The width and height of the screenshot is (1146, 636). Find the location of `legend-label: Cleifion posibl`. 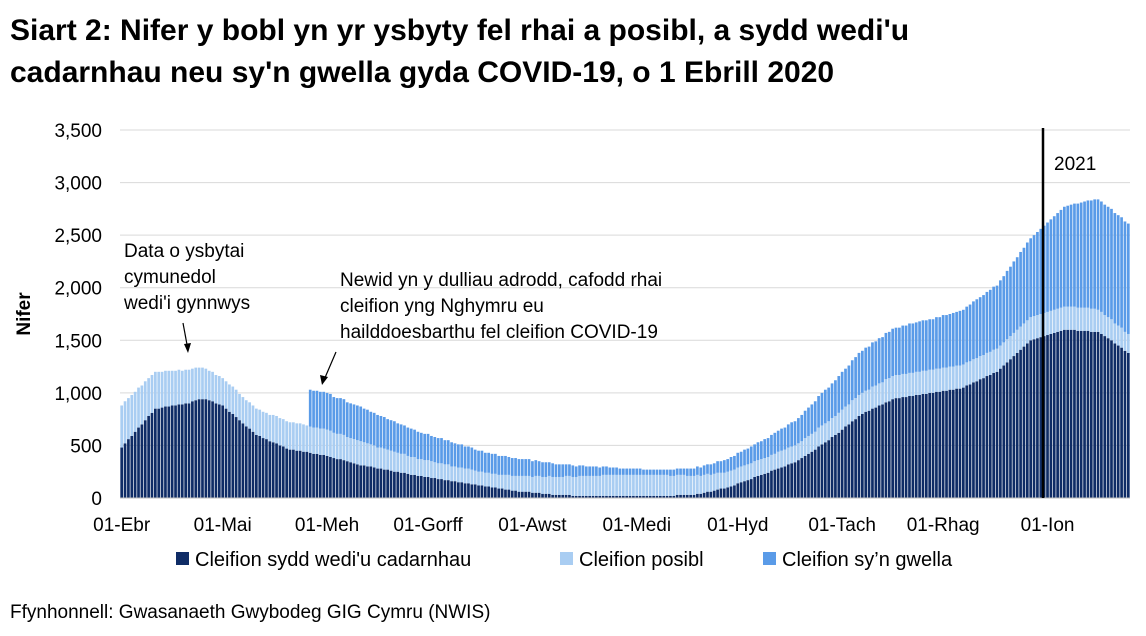

legend-label: Cleifion posibl is located at coordinates (641, 560).